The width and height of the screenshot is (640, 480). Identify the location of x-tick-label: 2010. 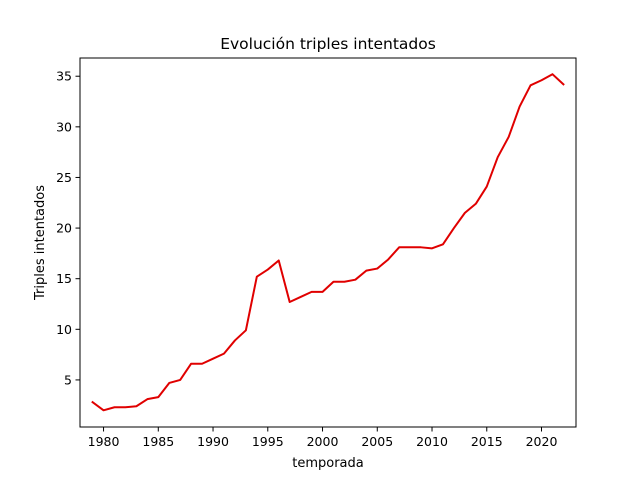
(432, 441).